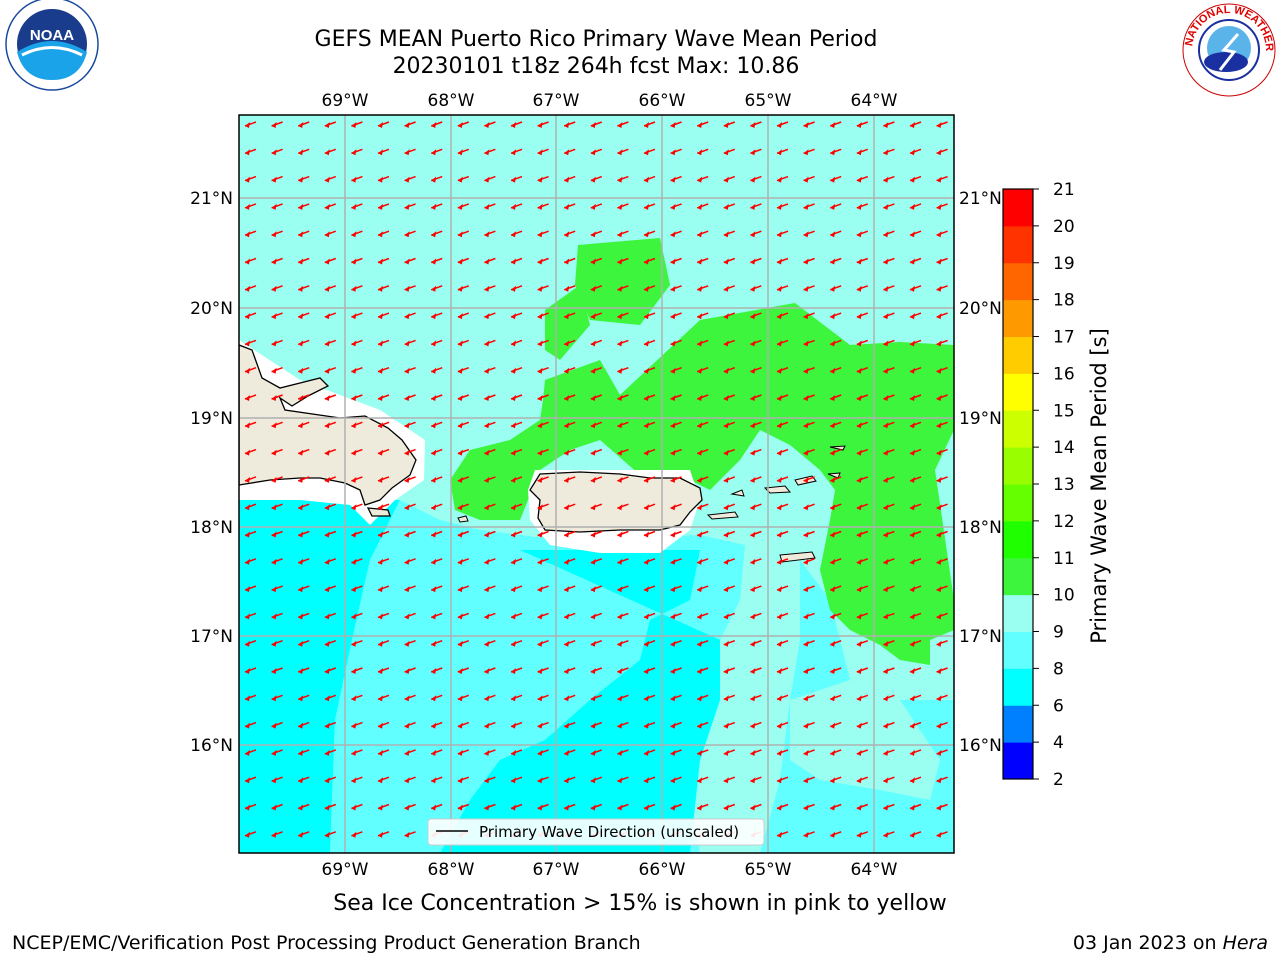  What do you see at coordinates (596, 66) in the screenshot?
I see `chart-subtitle: 20230101 t18z 264h fcst Max: 10.86` at bounding box center [596, 66].